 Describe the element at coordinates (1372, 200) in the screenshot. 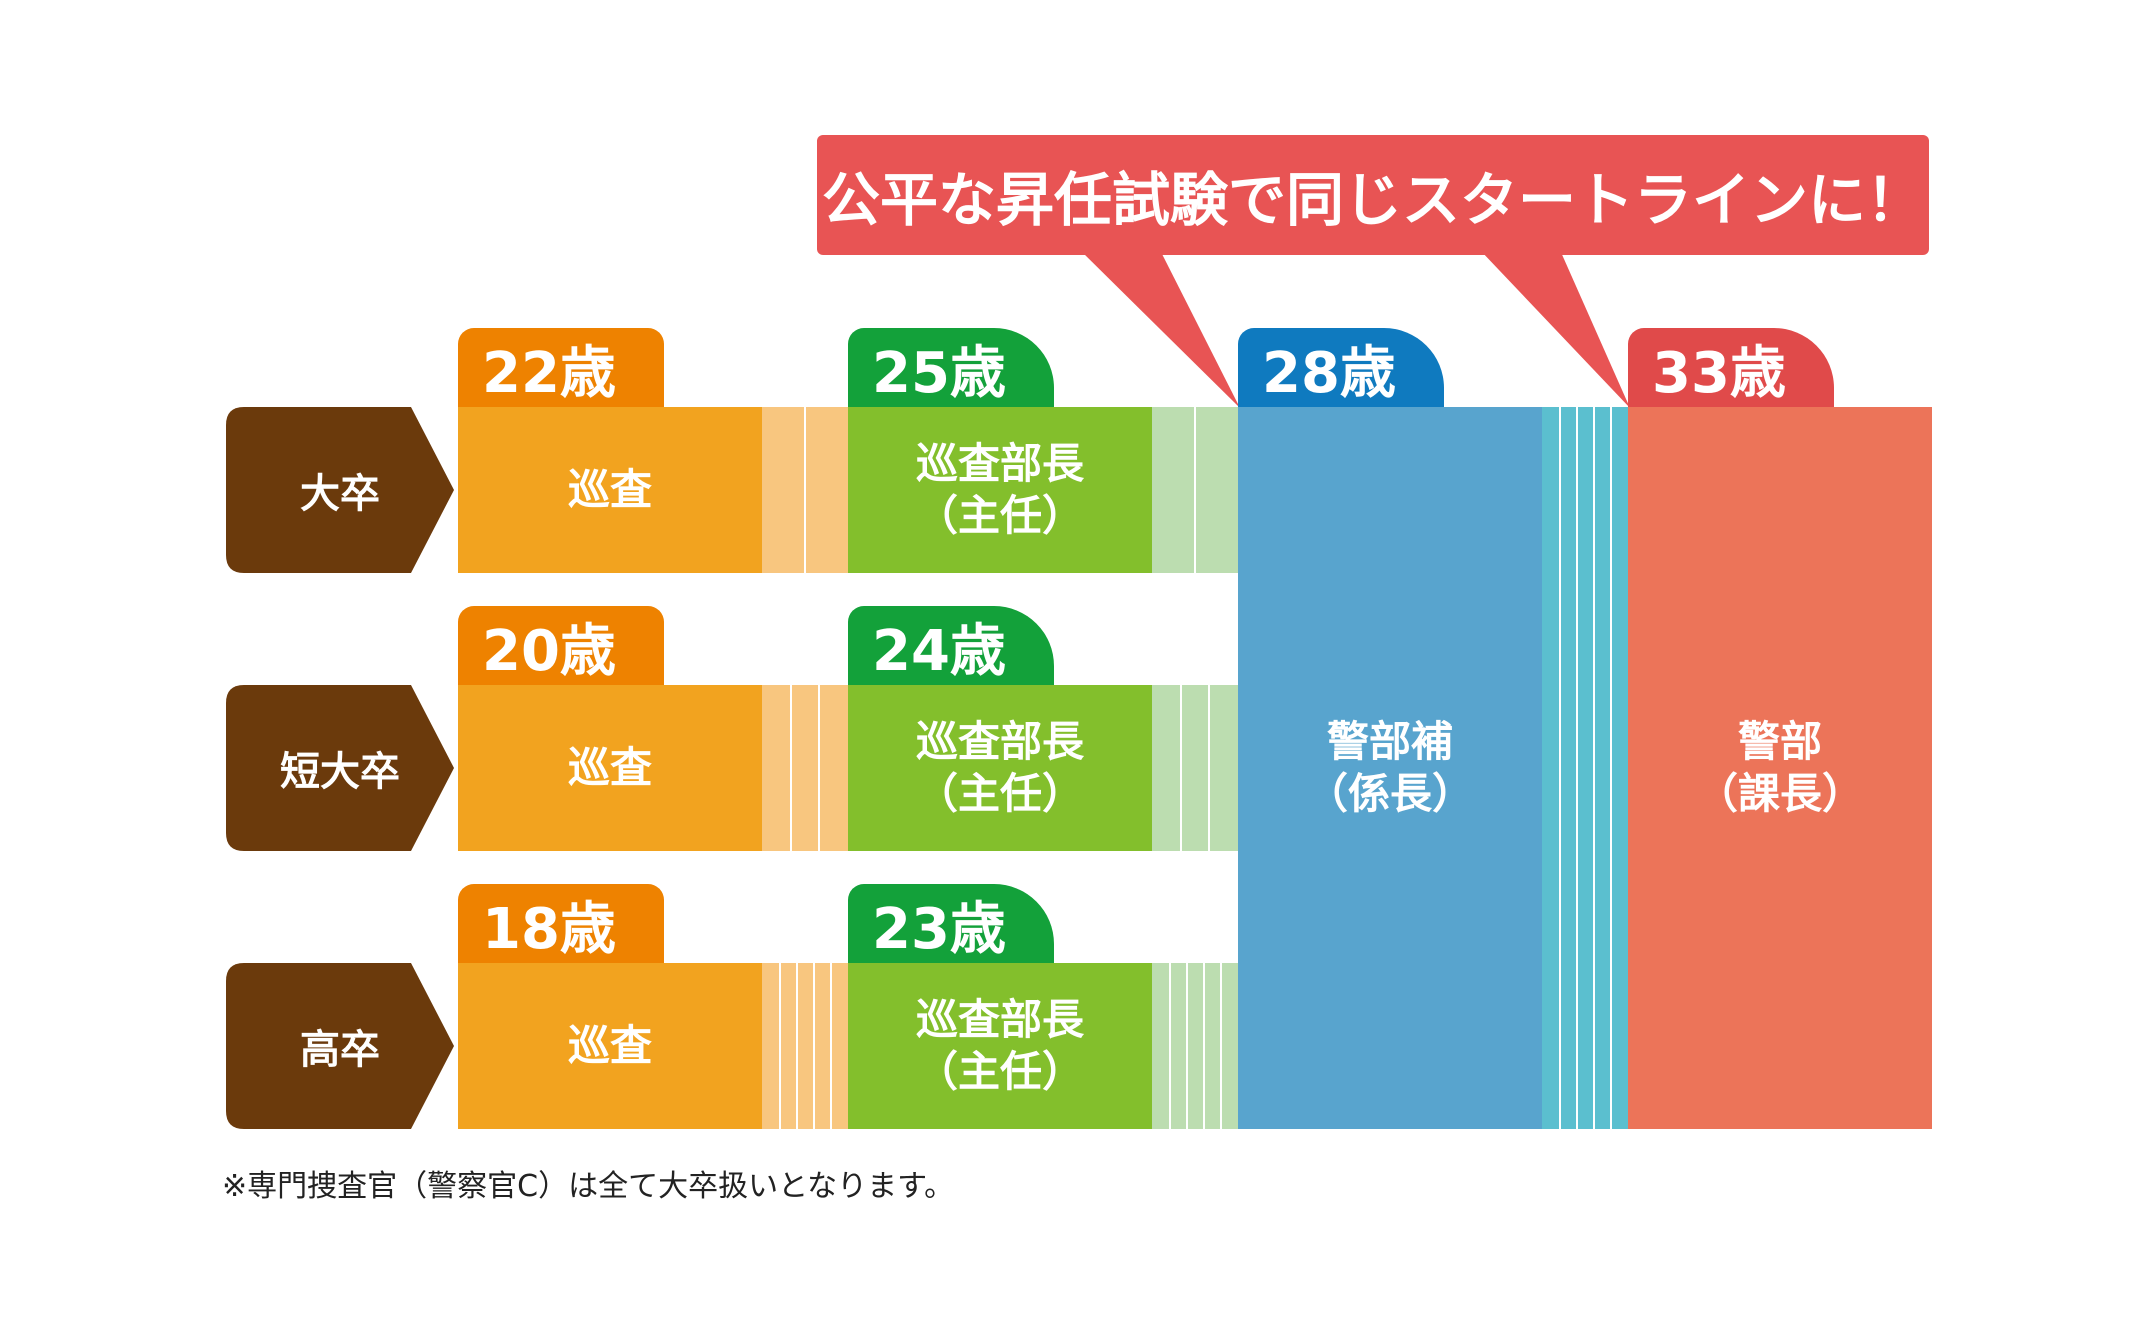

I see `callout-text: 公平な昇任試験で同じスタートラインに！` at that location.